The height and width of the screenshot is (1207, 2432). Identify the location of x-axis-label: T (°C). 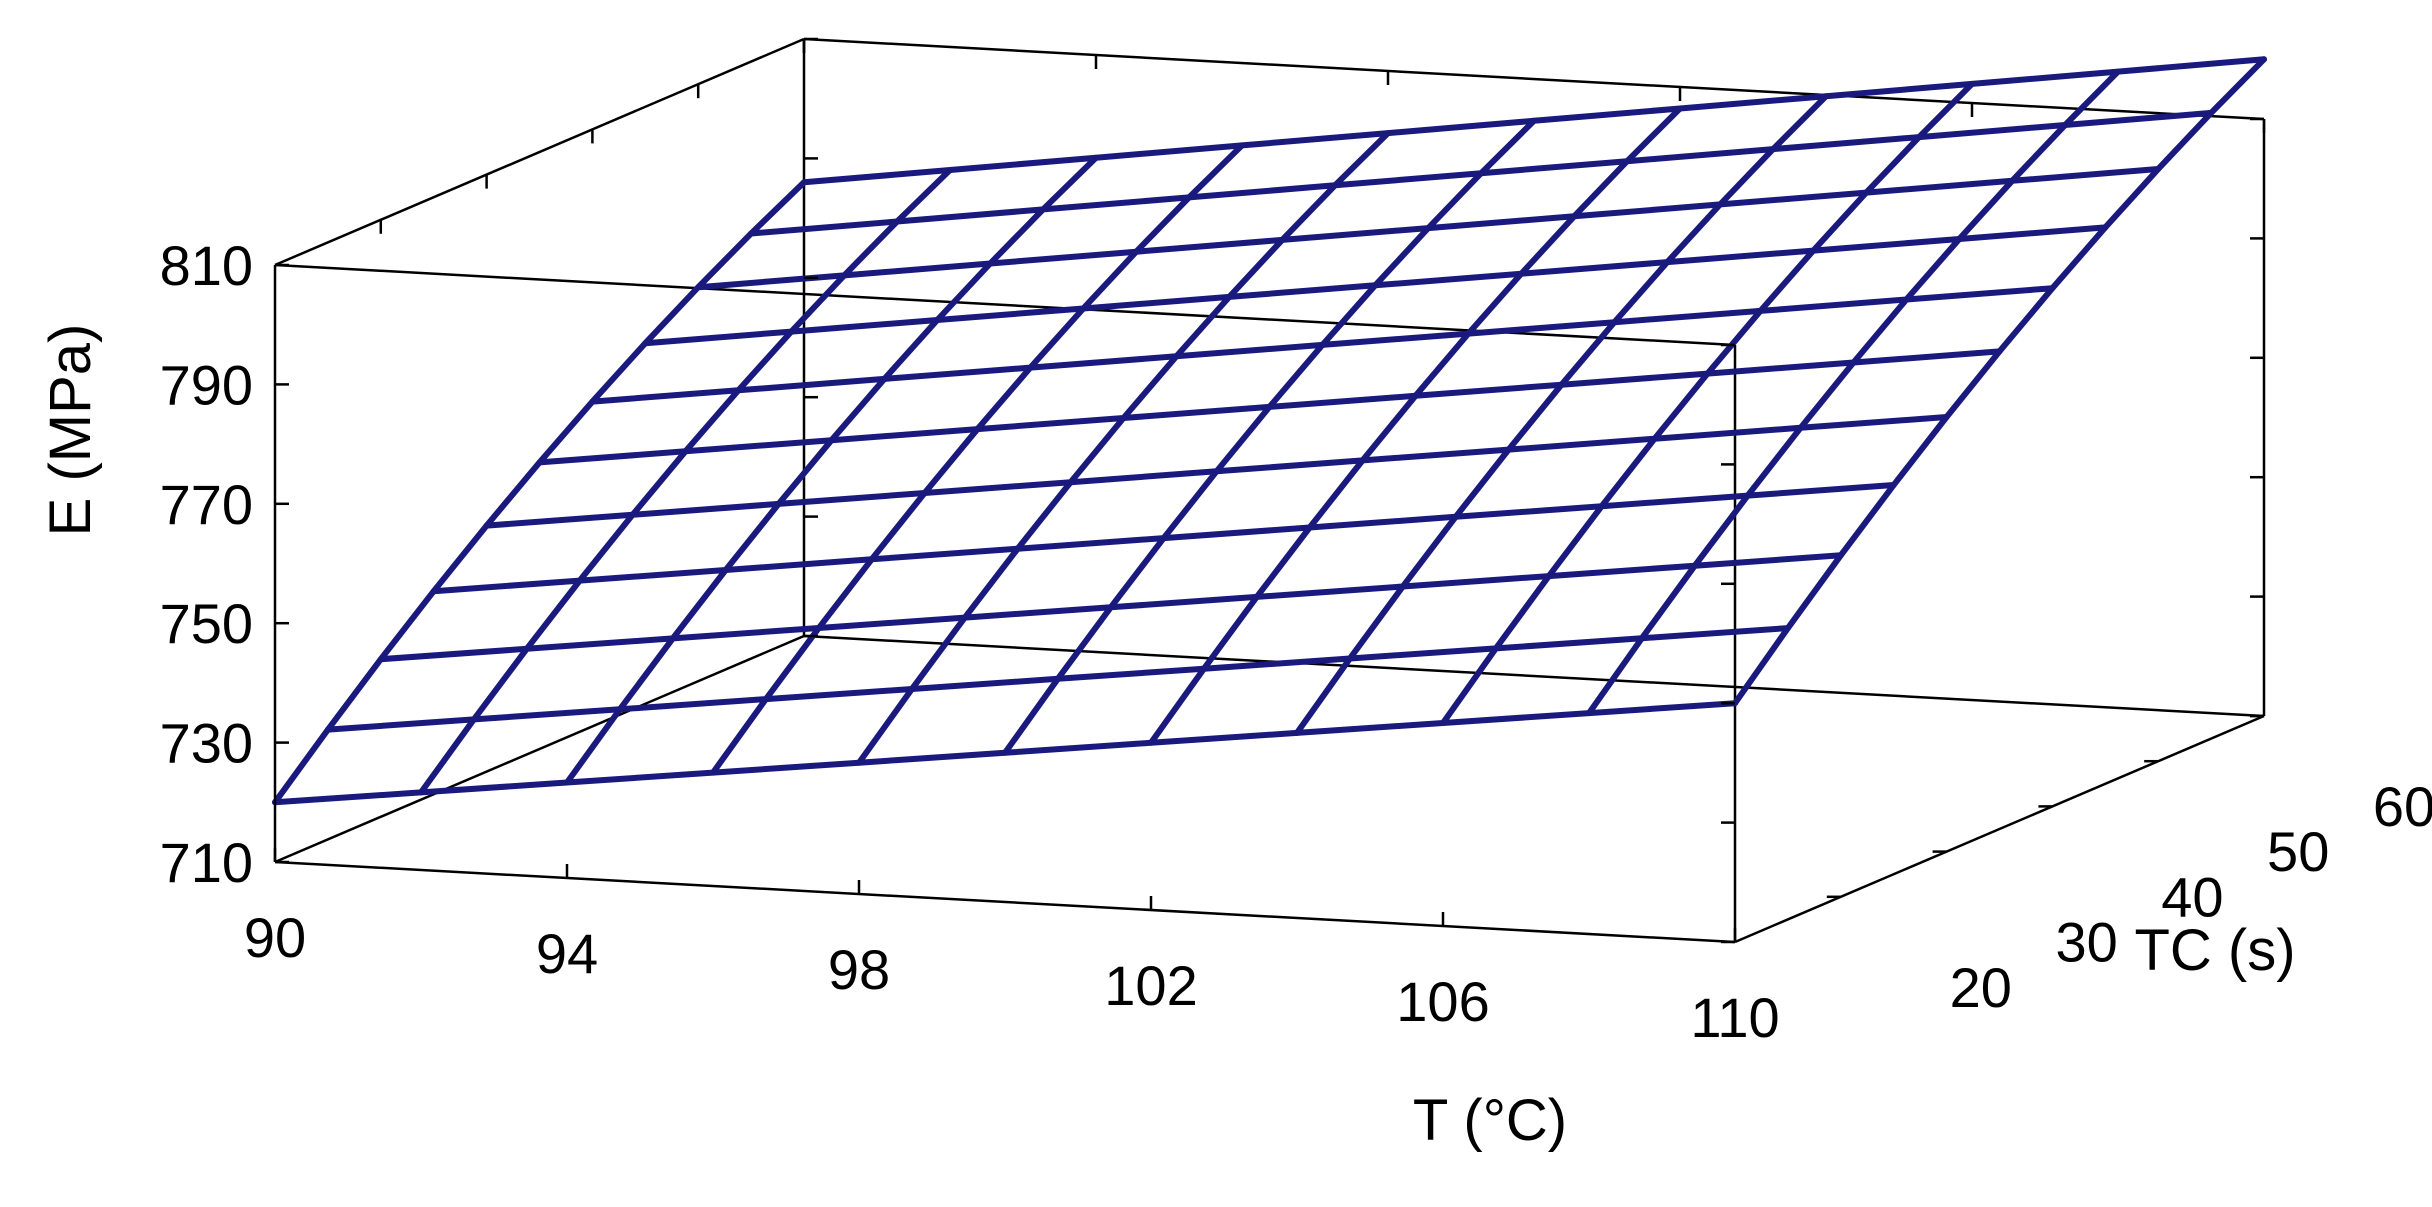
(1490, 1120).